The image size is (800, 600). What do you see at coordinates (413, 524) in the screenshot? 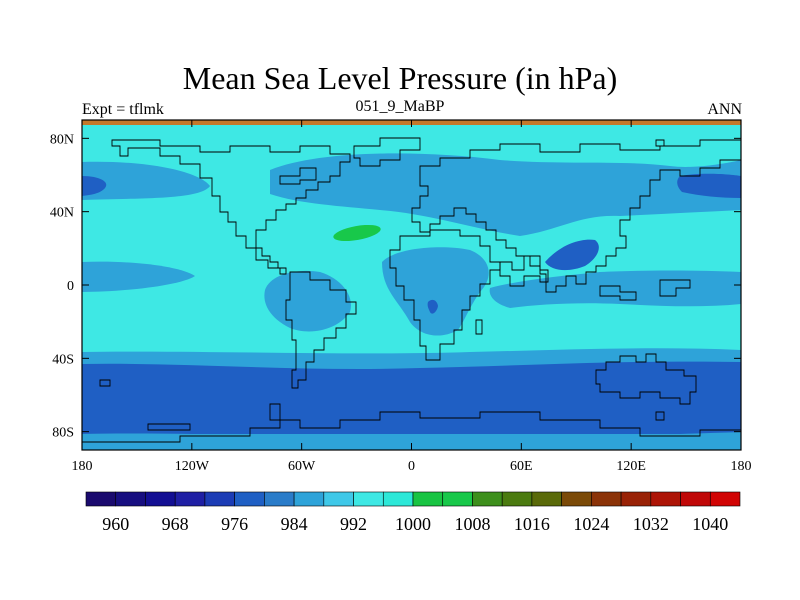
I see `colorbar-label: 1000` at bounding box center [413, 524].